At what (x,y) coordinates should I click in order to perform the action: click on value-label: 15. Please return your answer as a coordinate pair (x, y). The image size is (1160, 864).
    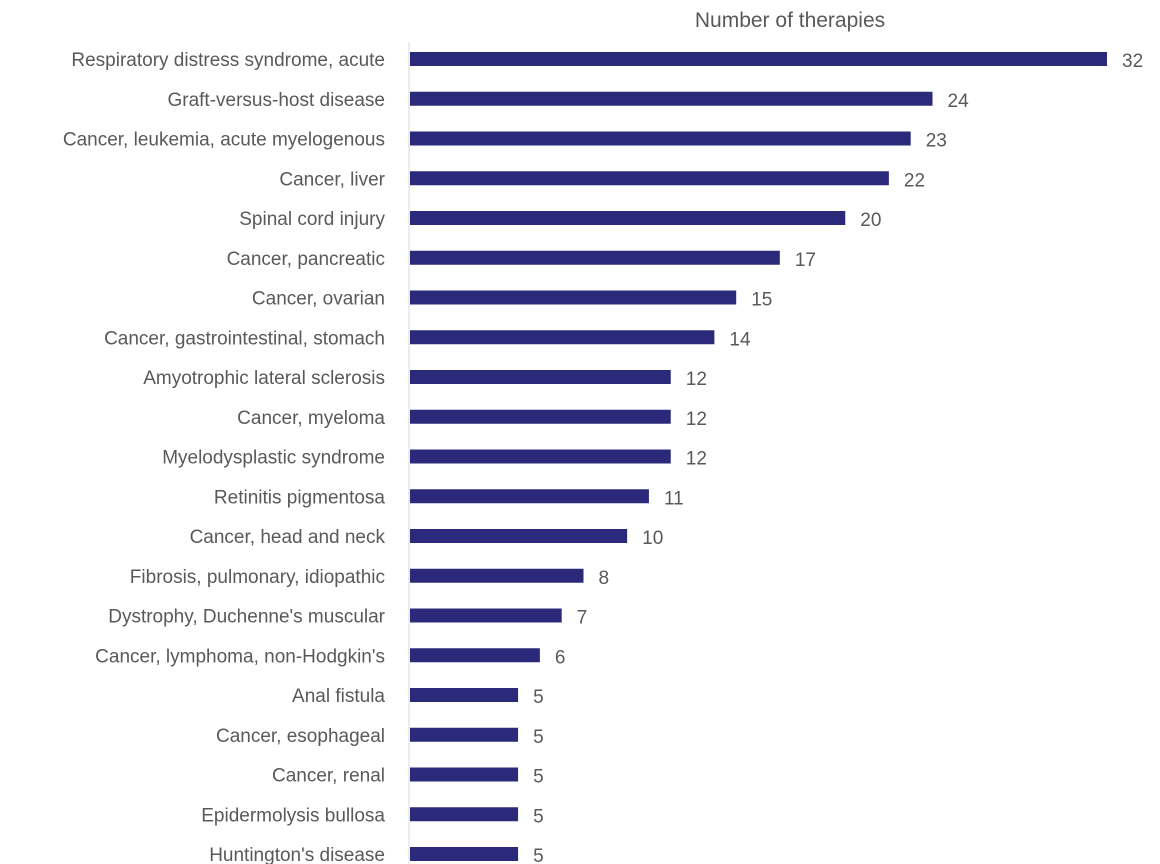
    Looking at the image, I should click on (761, 300).